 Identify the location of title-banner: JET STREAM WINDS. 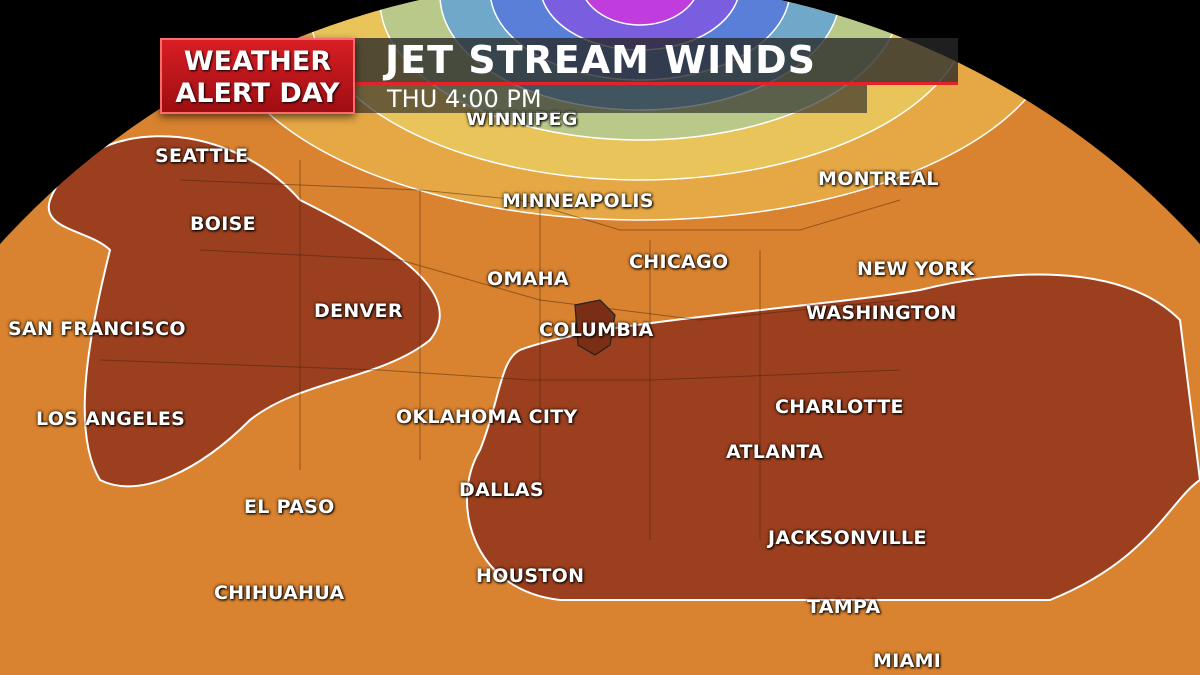
(656, 61).